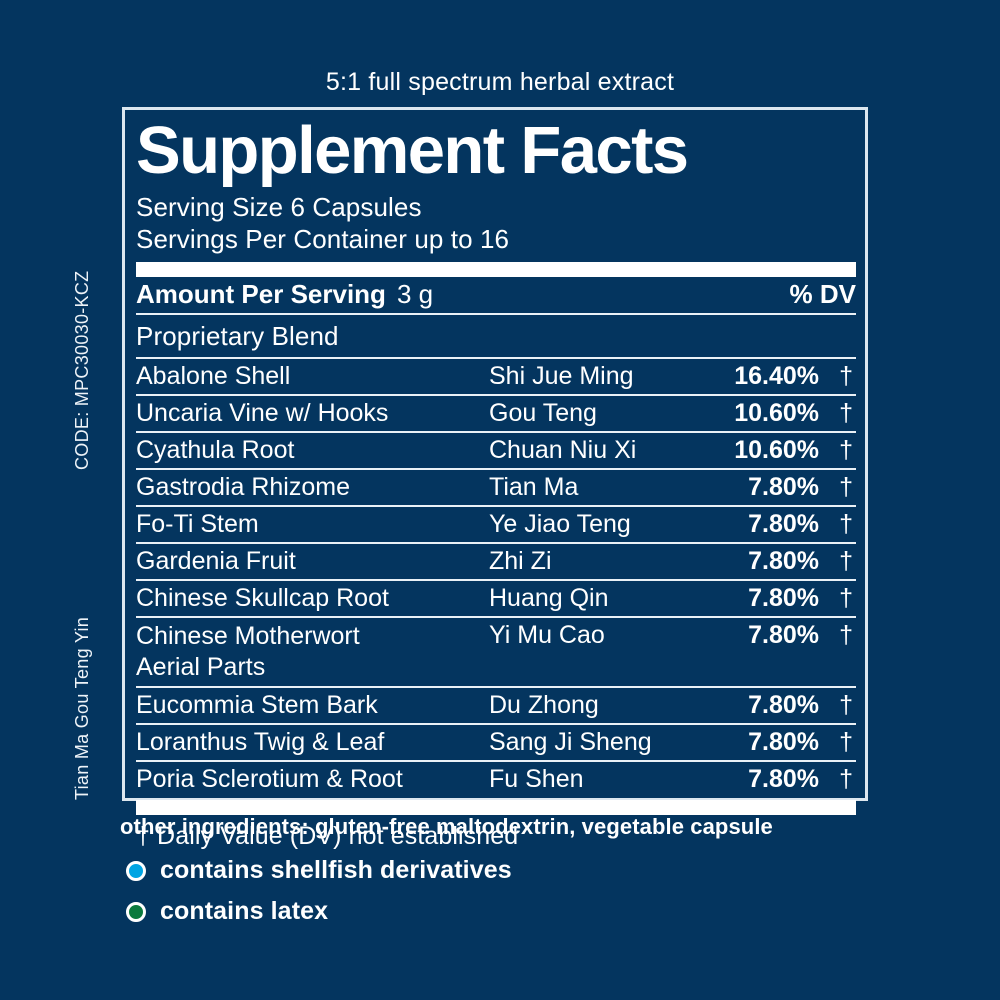 This screenshot has width=1000, height=1000. What do you see at coordinates (262, 413) in the screenshot?
I see `ingredient-name: Uncaria Vine w/ Hooks` at bounding box center [262, 413].